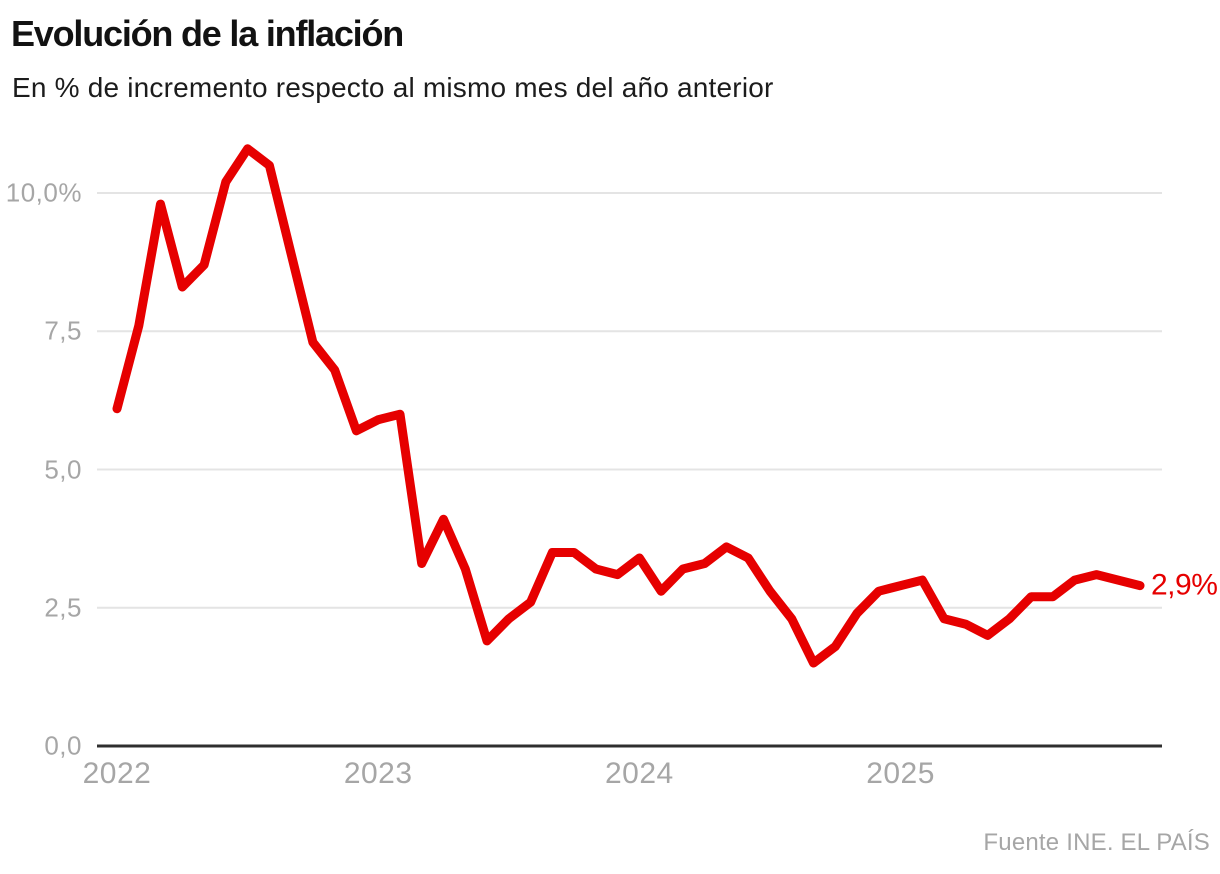 The image size is (1220, 874). I want to click on page-title: Evolución de la inflación, so click(207, 33).